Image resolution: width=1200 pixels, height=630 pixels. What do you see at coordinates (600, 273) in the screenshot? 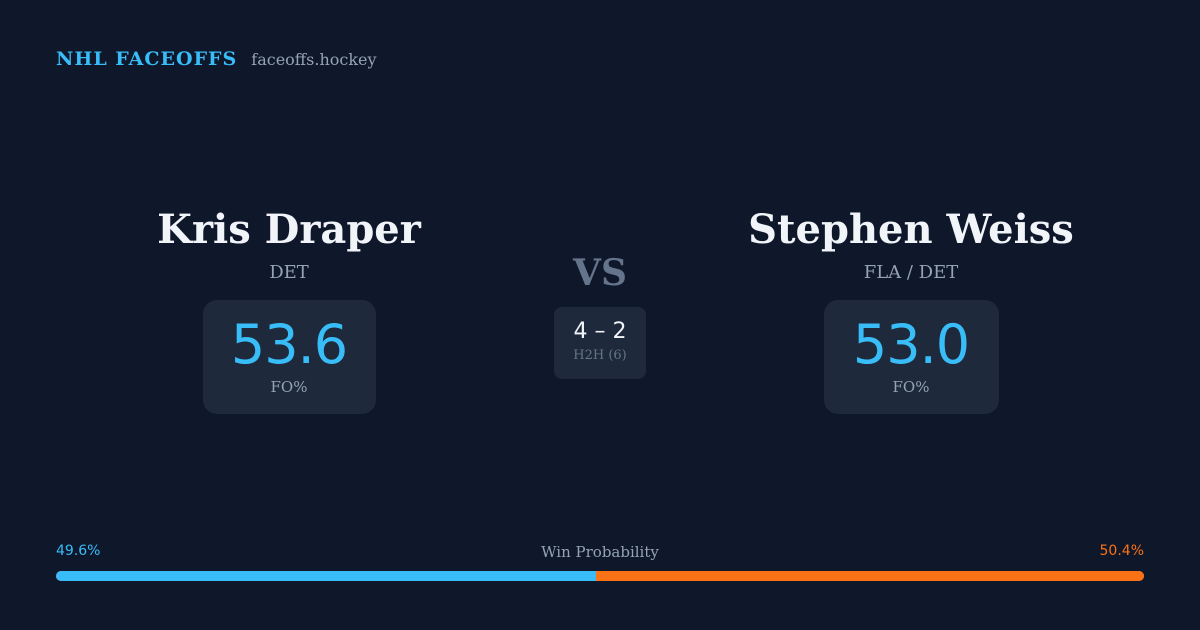
I see `vs-label: VS` at bounding box center [600, 273].